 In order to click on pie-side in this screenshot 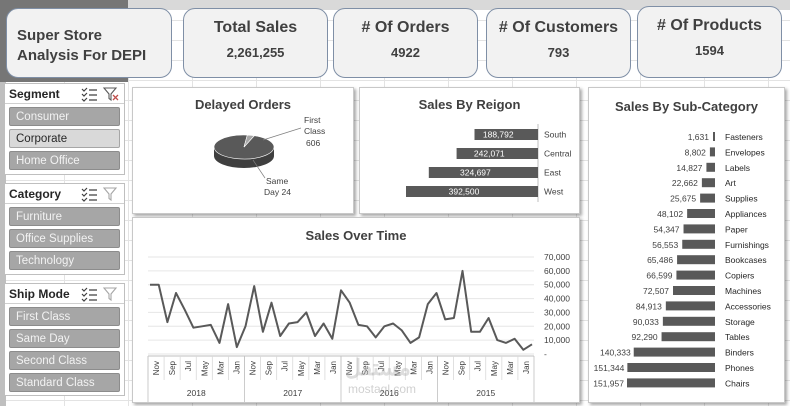, I will do `click(244, 157)`.